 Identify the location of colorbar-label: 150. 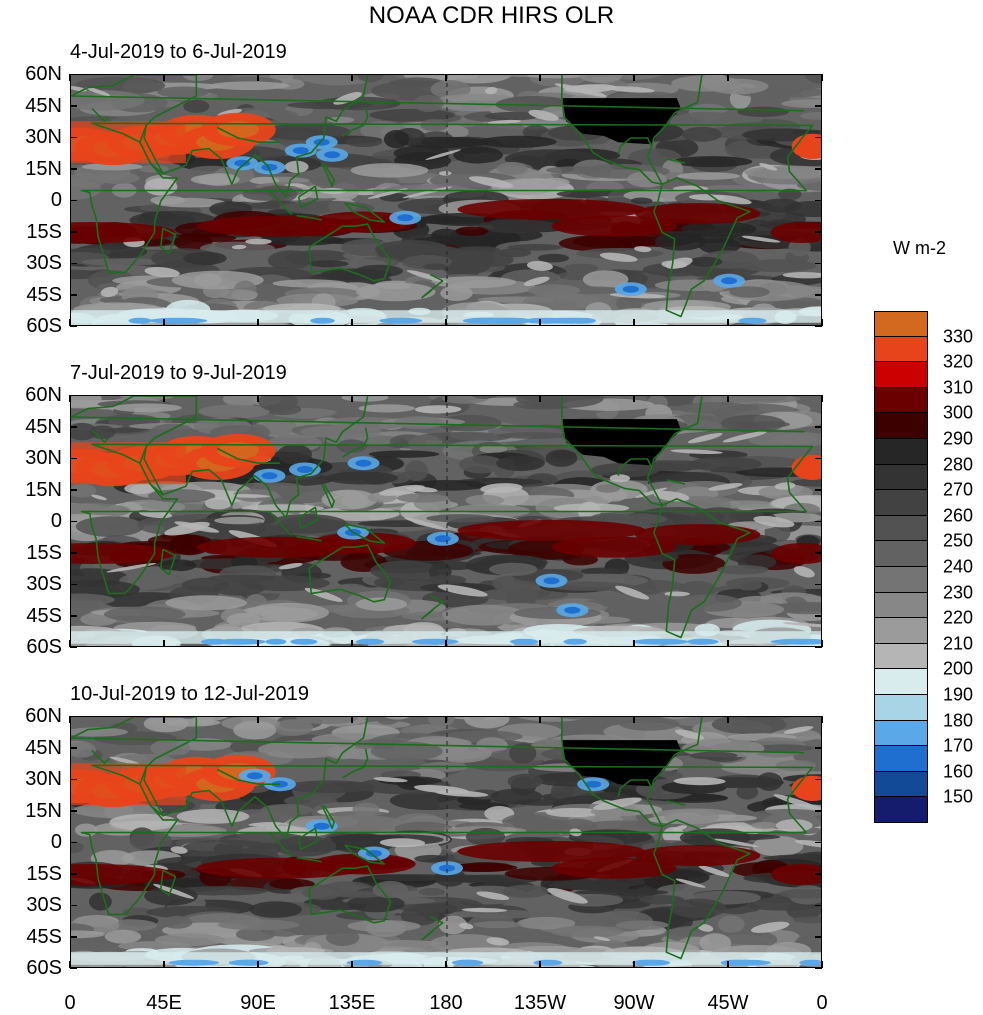
(958, 797).